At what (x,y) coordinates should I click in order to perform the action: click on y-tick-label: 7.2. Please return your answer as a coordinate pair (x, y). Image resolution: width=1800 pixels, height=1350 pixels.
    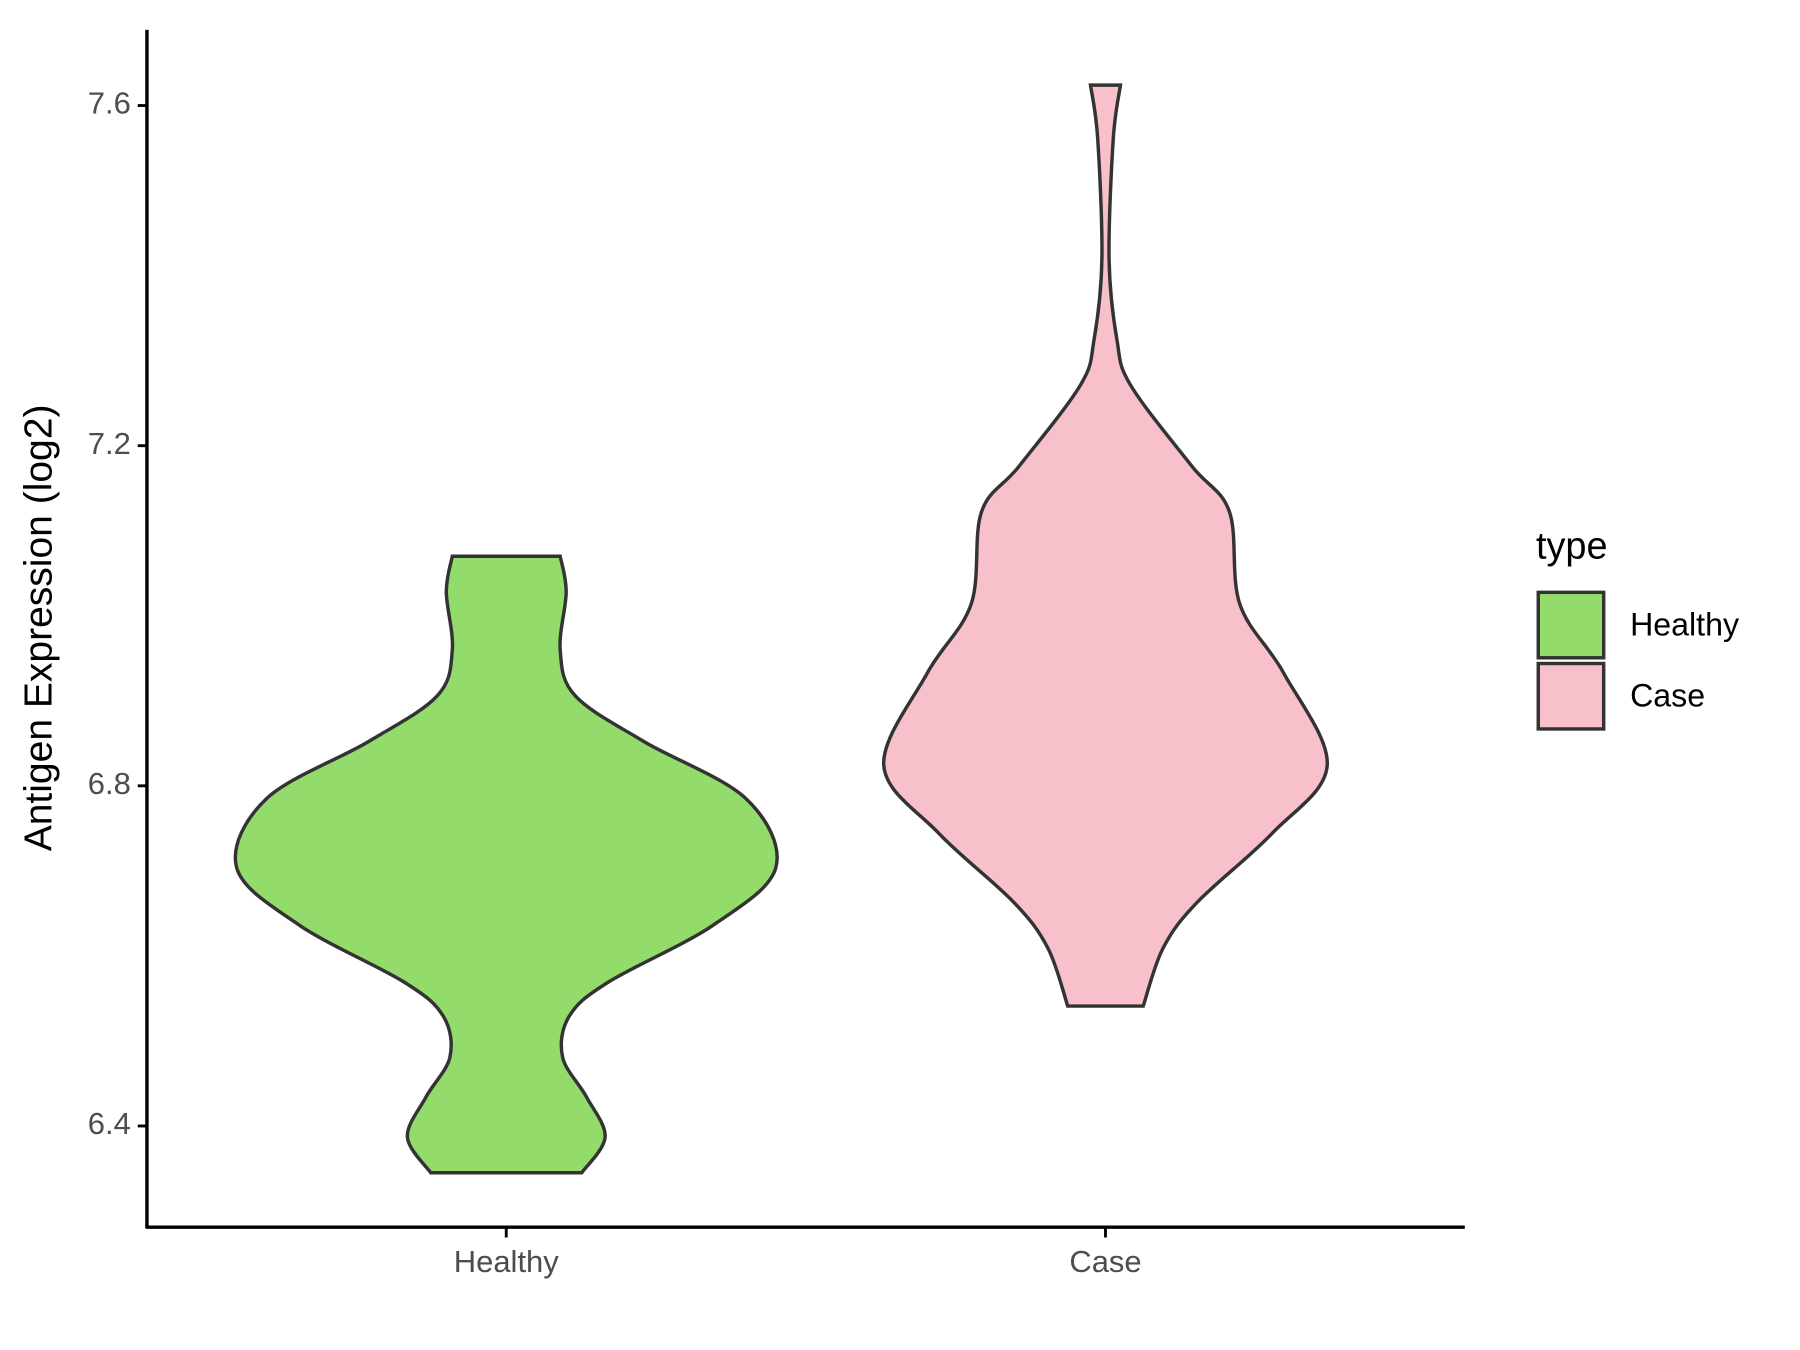
    Looking at the image, I should click on (109, 443).